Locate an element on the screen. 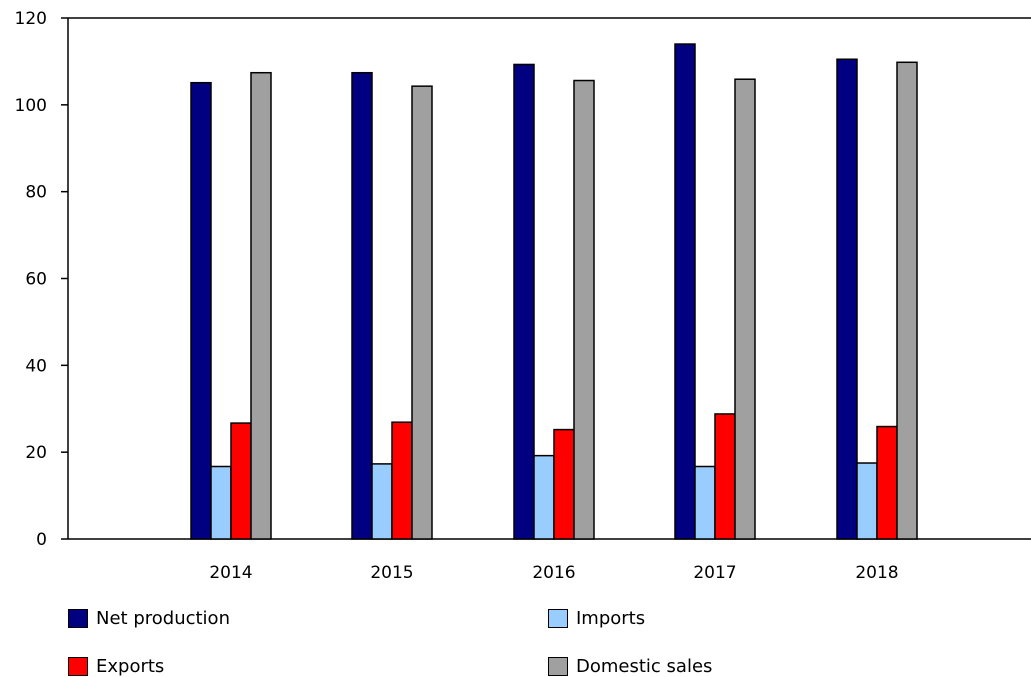 The height and width of the screenshot is (677, 1031). y-tick-label: 40 is located at coordinates (36, 366).